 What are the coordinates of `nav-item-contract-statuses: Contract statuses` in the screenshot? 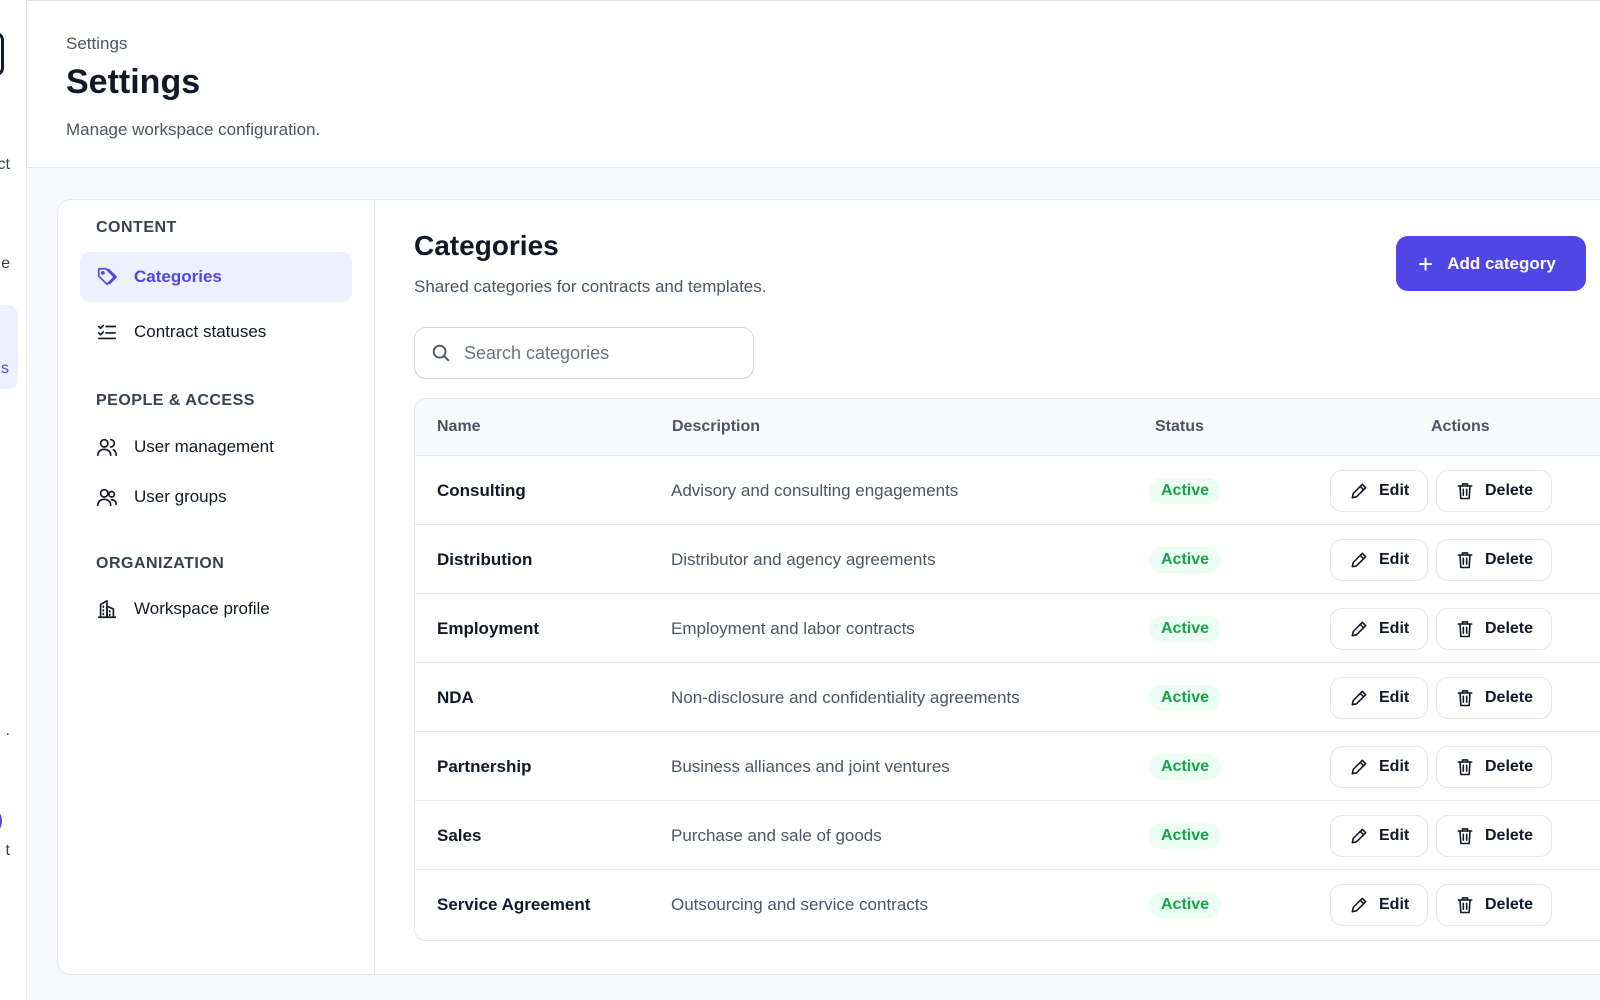 It's located at (216, 332).